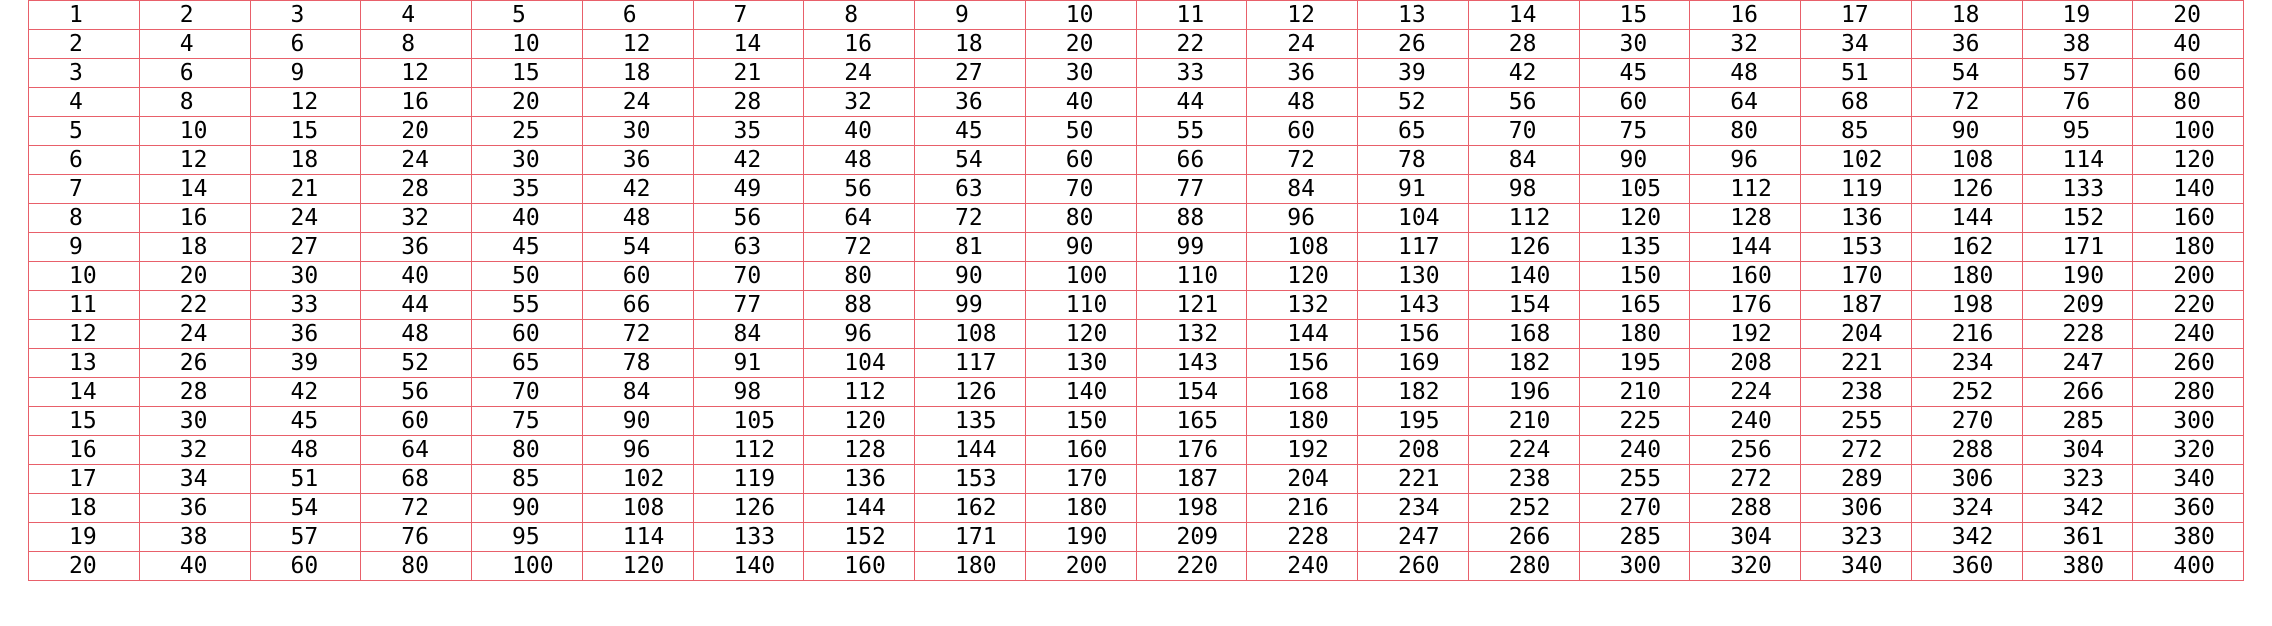 The image size is (2272, 626). I want to click on table-cell: 256, so click(1745, 450).